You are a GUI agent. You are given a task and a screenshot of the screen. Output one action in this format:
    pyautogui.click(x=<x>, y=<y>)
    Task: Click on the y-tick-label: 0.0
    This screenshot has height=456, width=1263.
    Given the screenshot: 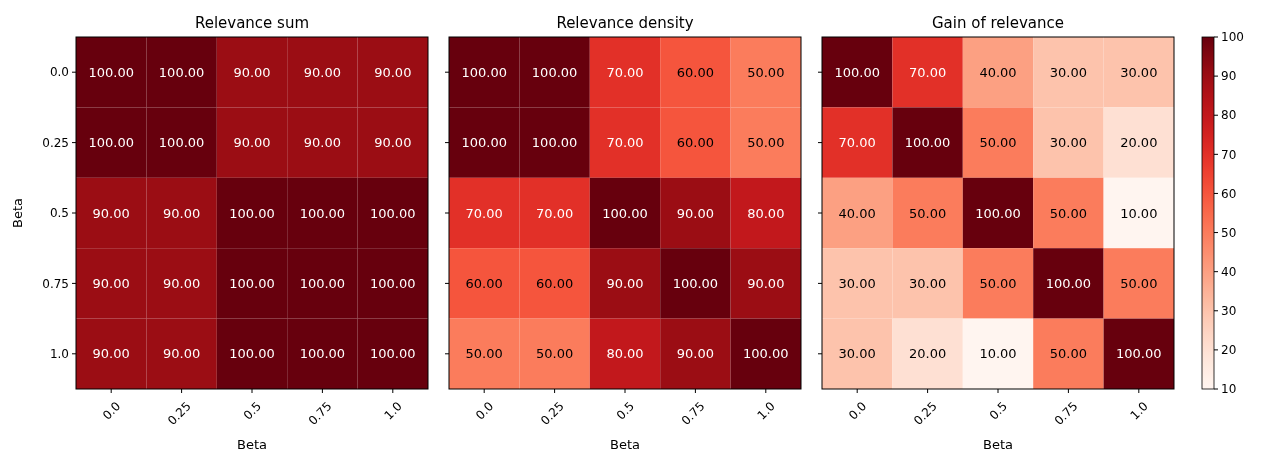 What is the action you would take?
    pyautogui.click(x=59, y=72)
    